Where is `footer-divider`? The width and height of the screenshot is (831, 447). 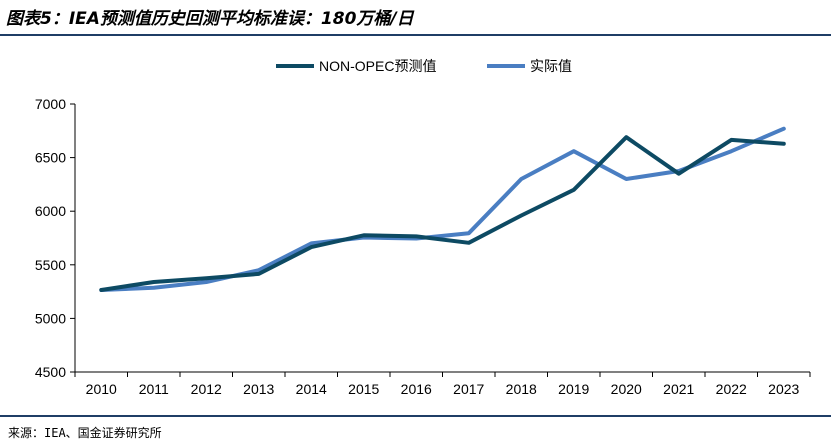
footer-divider is located at coordinates (415, 416).